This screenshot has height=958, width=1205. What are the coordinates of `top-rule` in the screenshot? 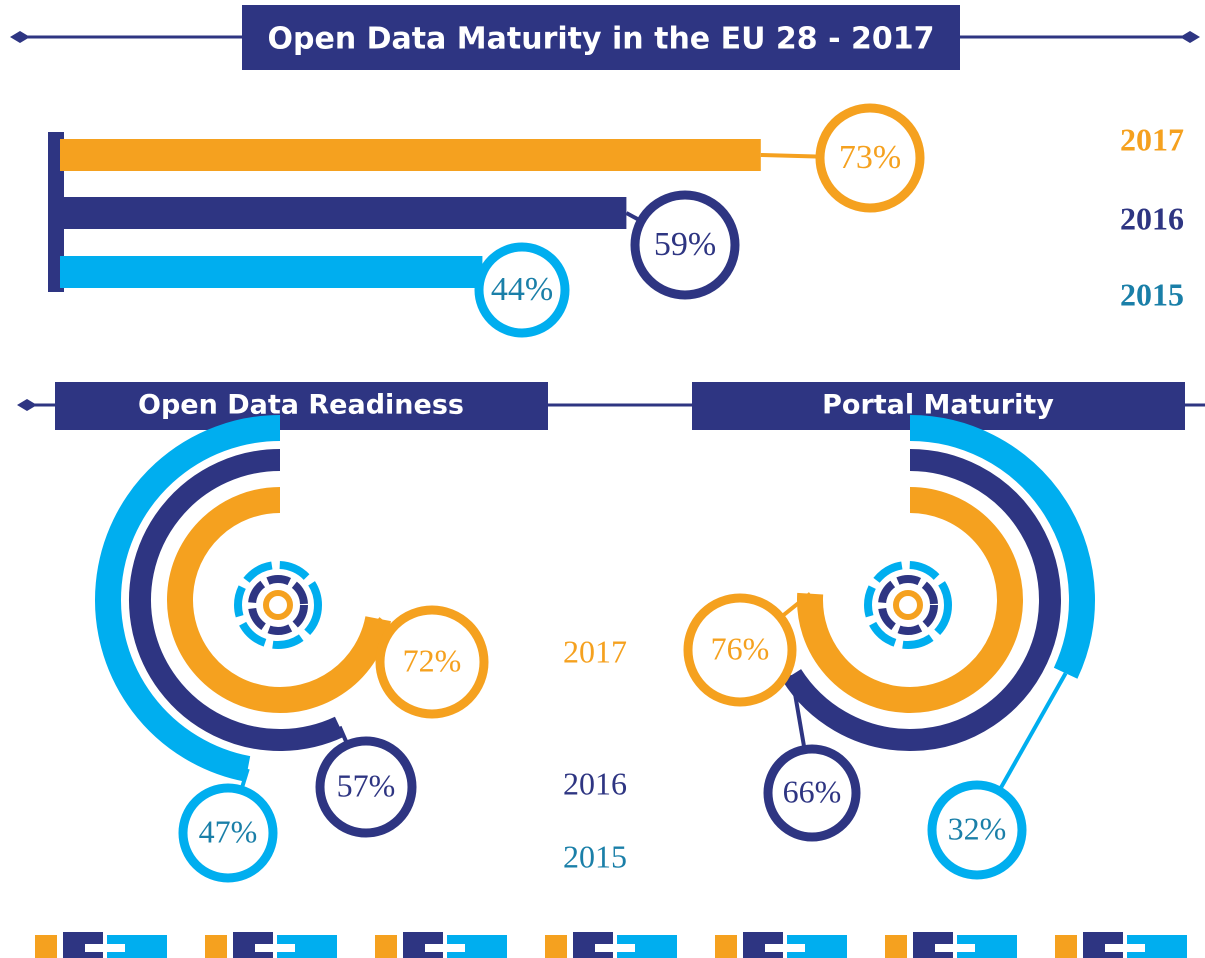 It's located at (605, 37).